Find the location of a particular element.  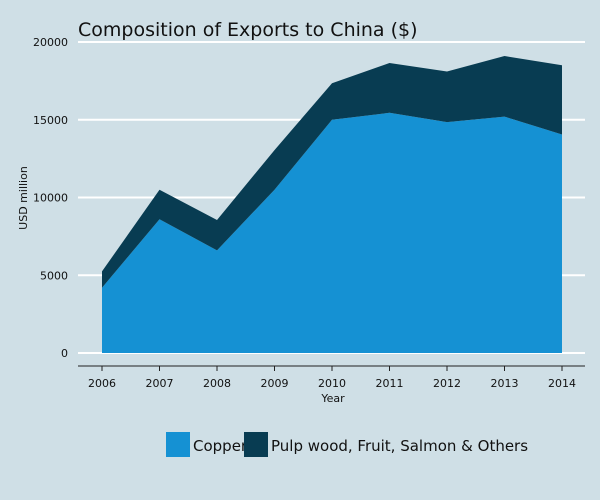

y-tick-label-5000: 5000 is located at coordinates (54, 275).